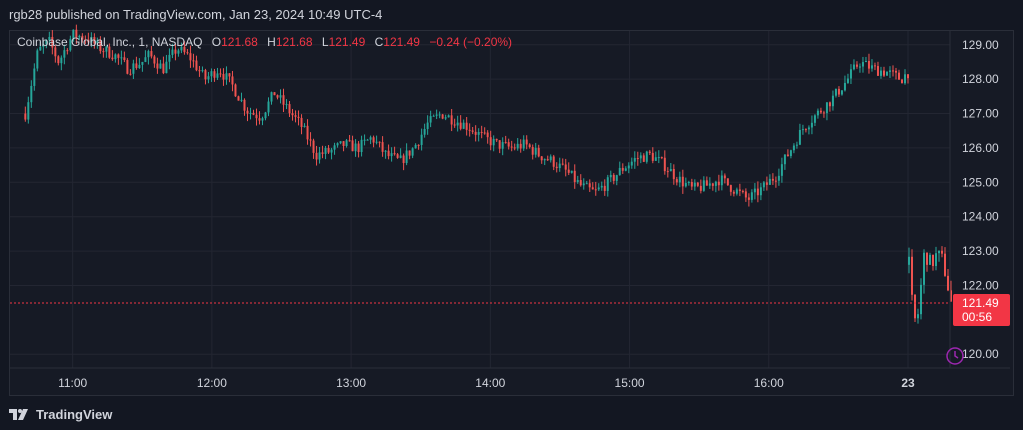  Describe the element at coordinates (271, 42) in the screenshot. I see `legend-high-label: H` at that location.